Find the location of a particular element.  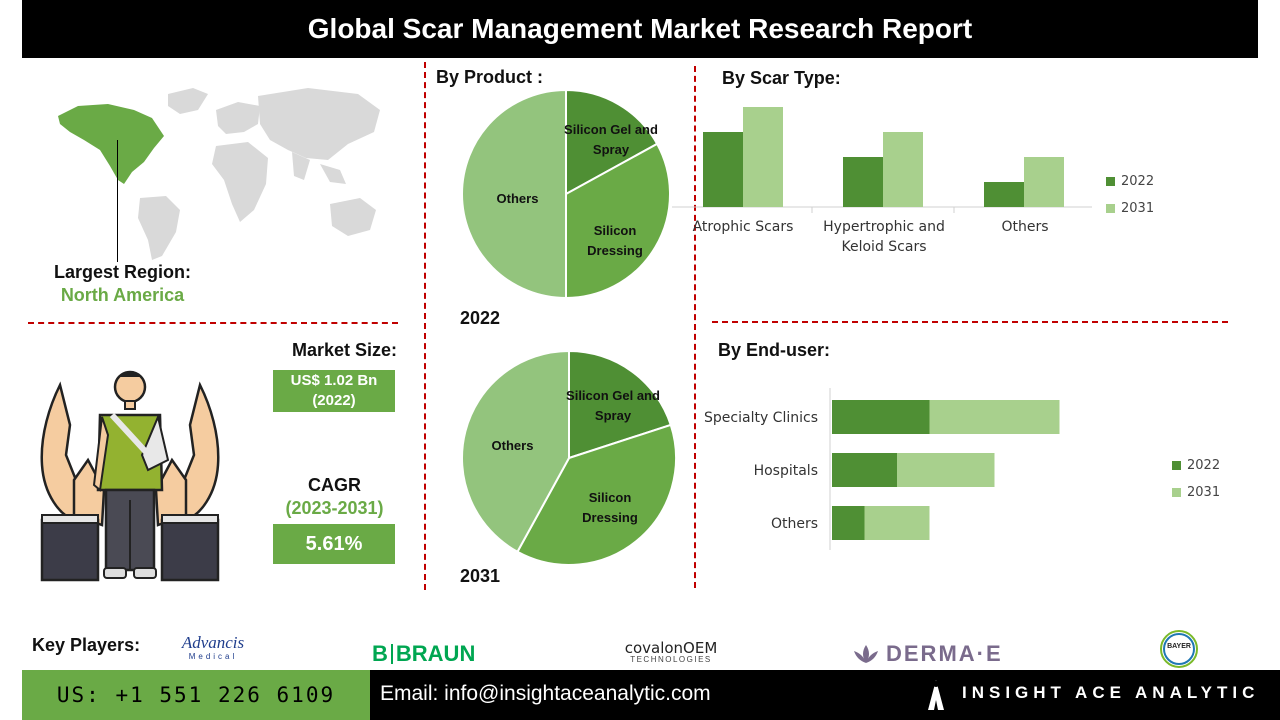

end-user-cat-specialty: Specialty Clinics is located at coordinates (761, 418).